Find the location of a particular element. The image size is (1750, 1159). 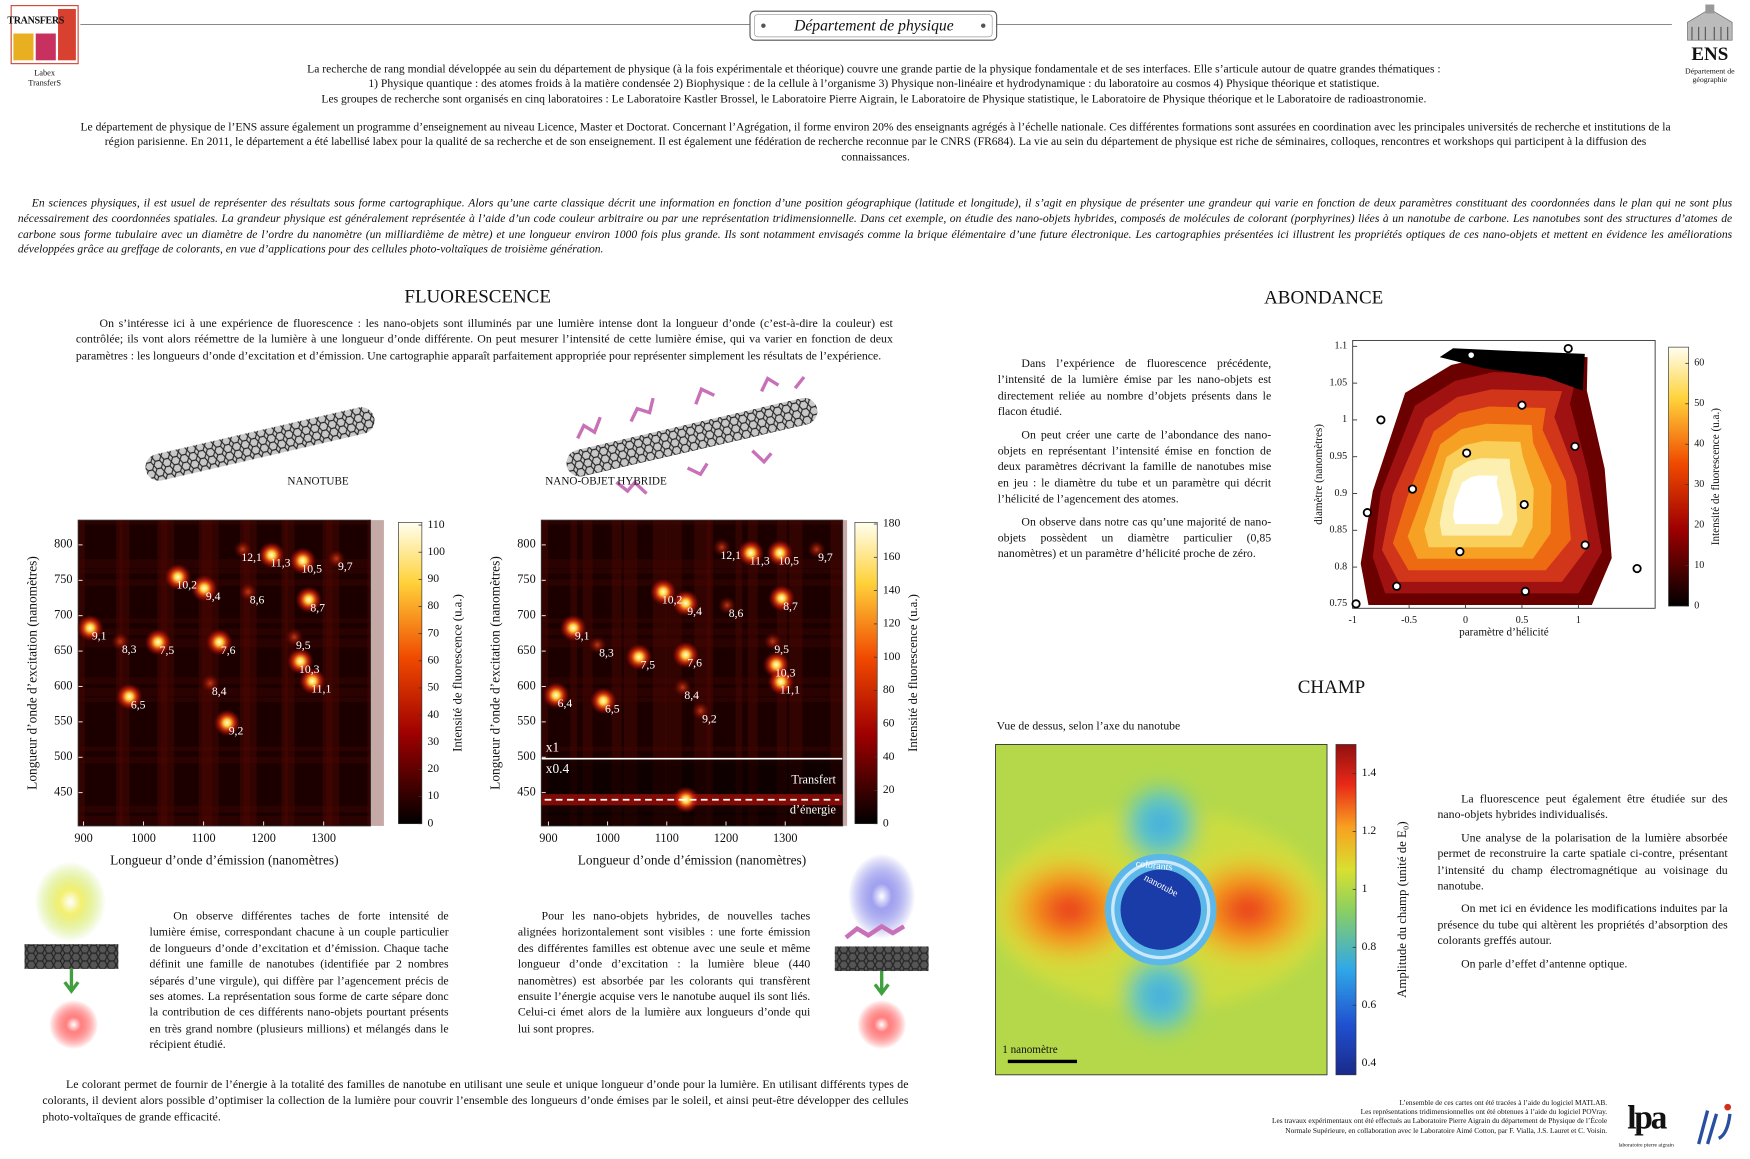

heatmap-background is located at coordinates (692, 673).